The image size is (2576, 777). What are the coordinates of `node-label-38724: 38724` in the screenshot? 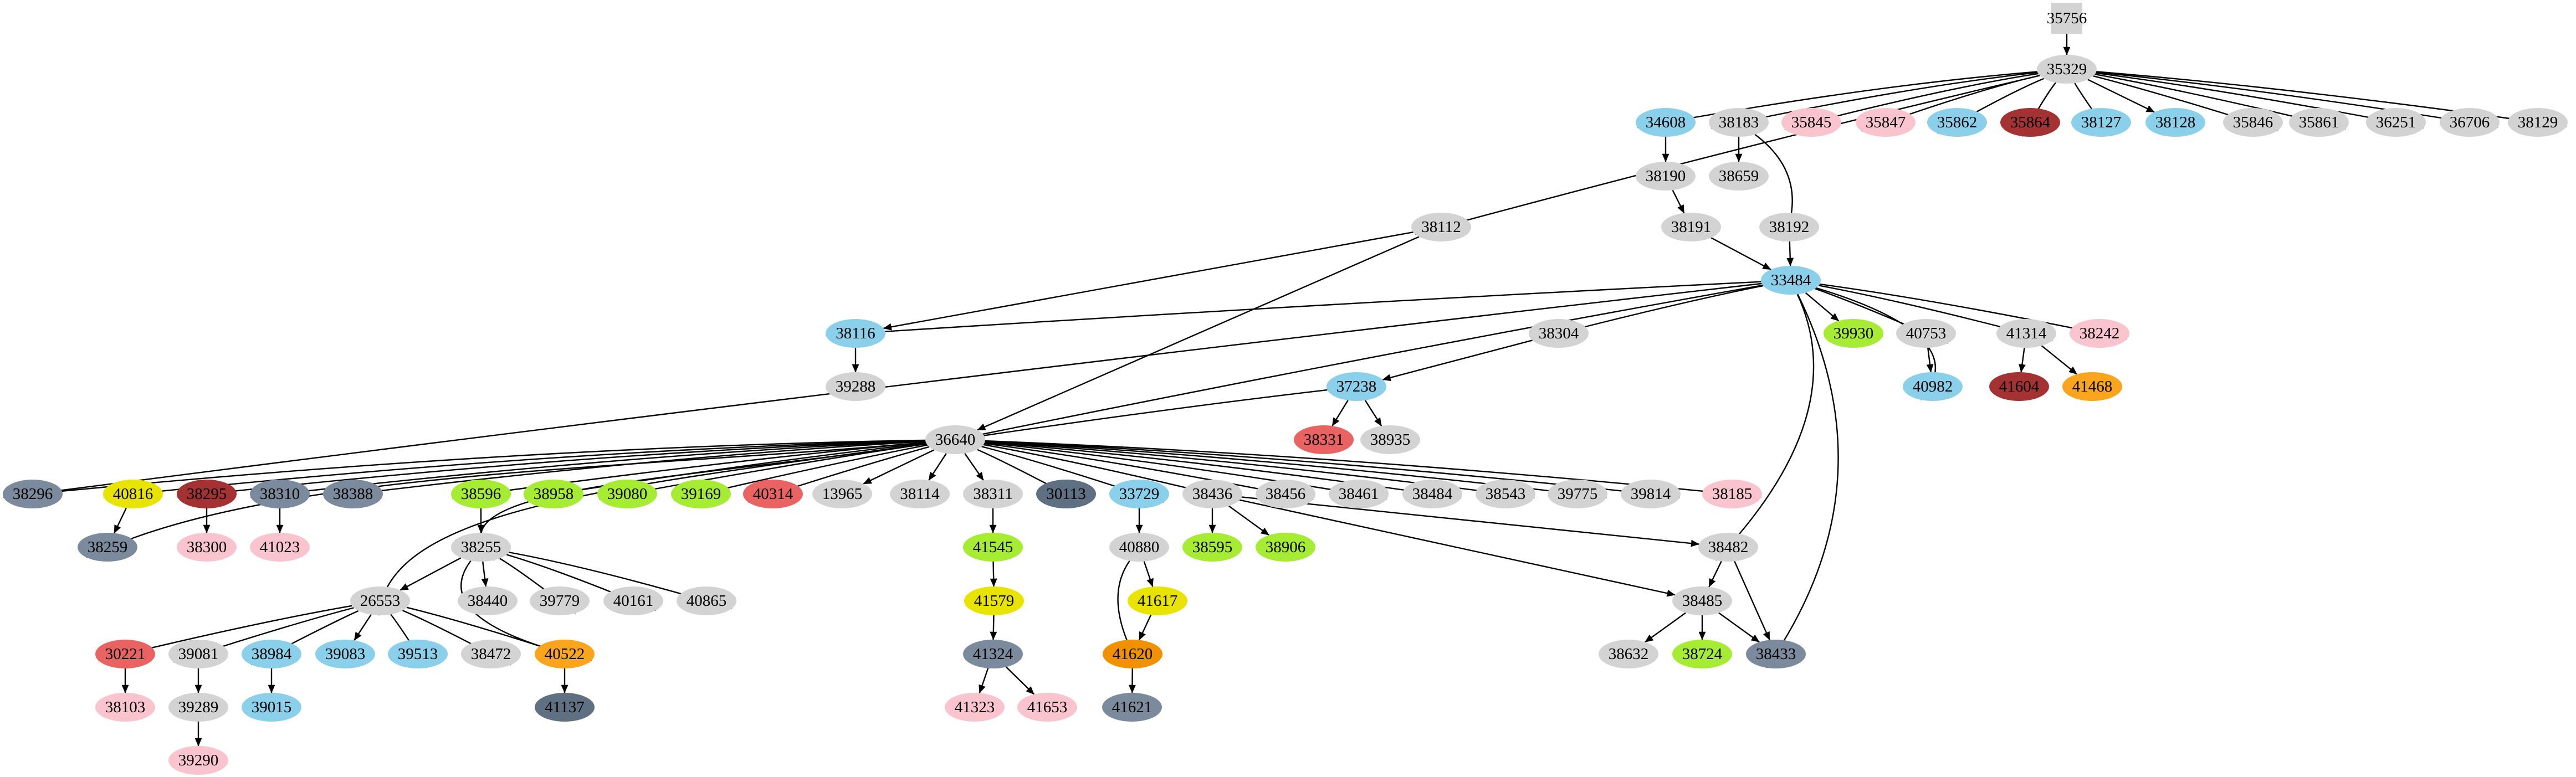 It's located at (1702, 654).